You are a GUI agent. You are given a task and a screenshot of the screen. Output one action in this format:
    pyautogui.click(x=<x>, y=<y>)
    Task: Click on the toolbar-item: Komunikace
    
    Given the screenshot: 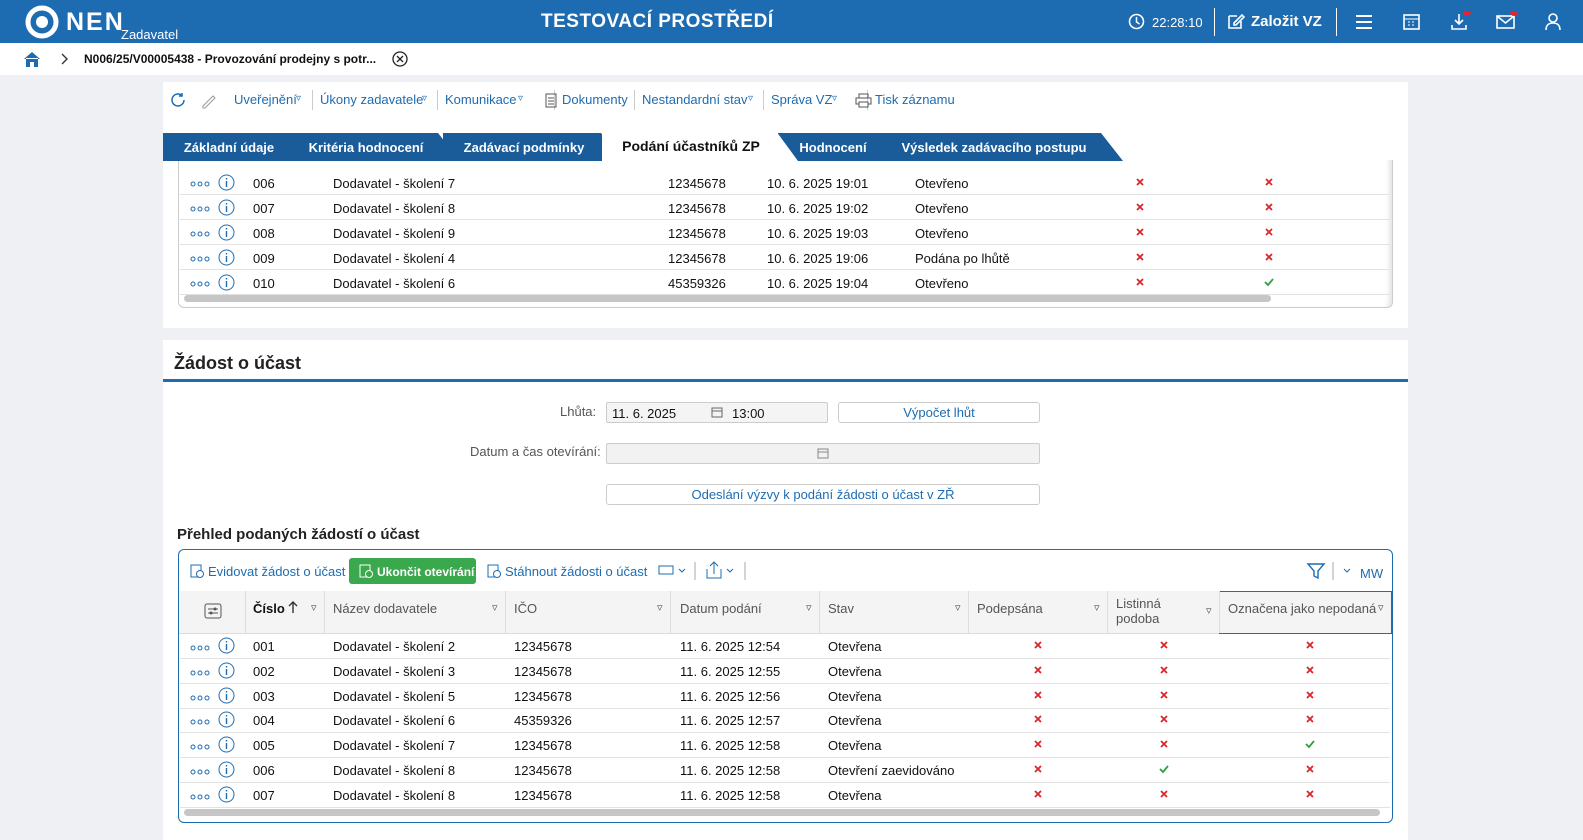 What is the action you would take?
    pyautogui.click(x=481, y=99)
    